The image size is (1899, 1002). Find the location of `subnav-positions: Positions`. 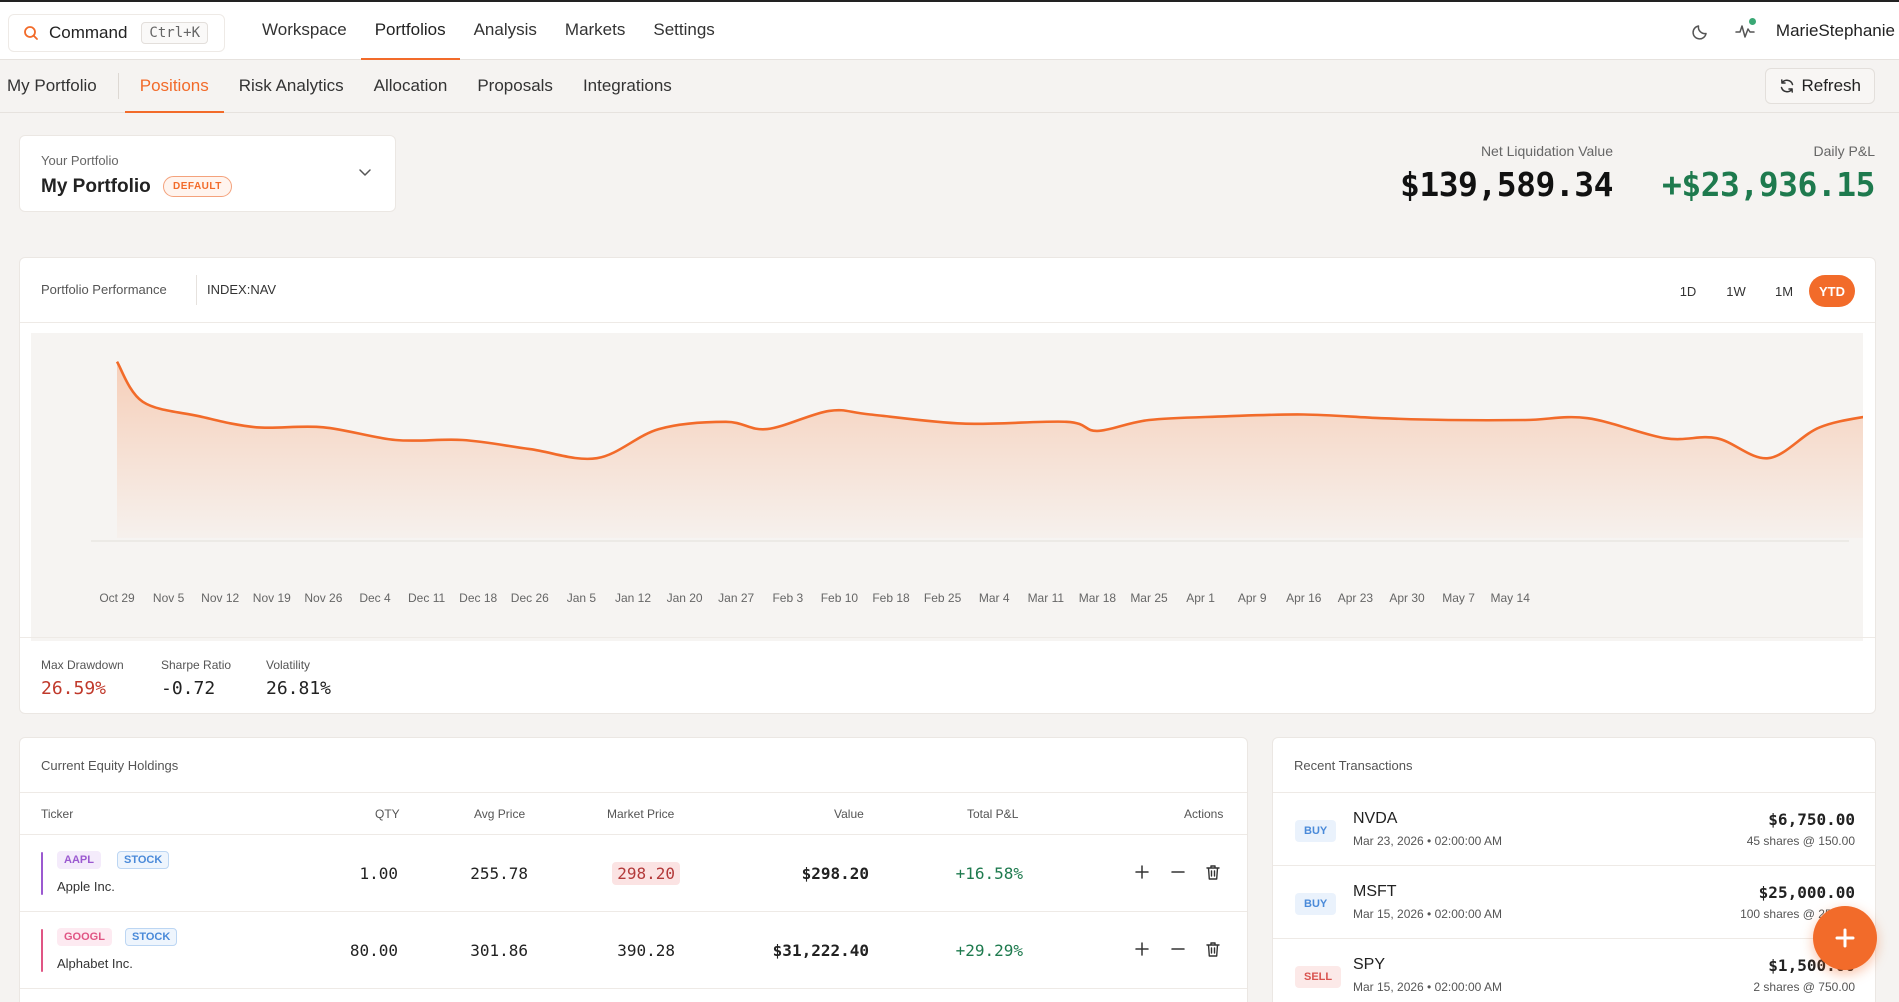

subnav-positions: Positions is located at coordinates (174, 86).